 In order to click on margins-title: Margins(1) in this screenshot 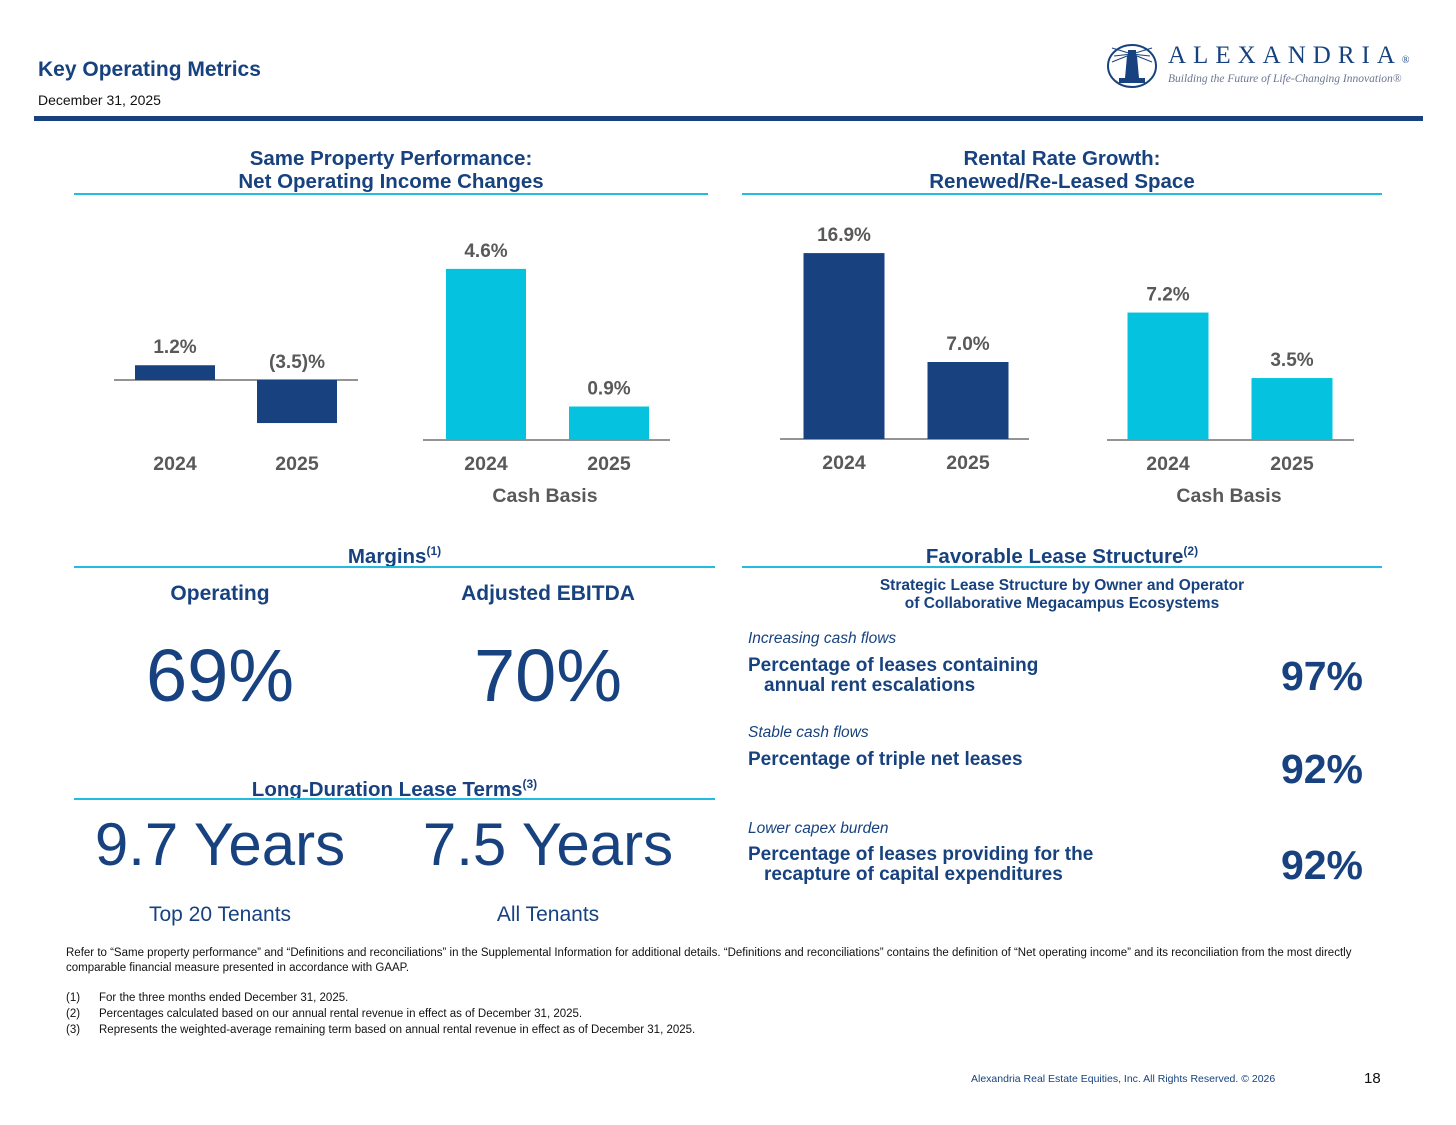, I will do `click(394, 556)`.